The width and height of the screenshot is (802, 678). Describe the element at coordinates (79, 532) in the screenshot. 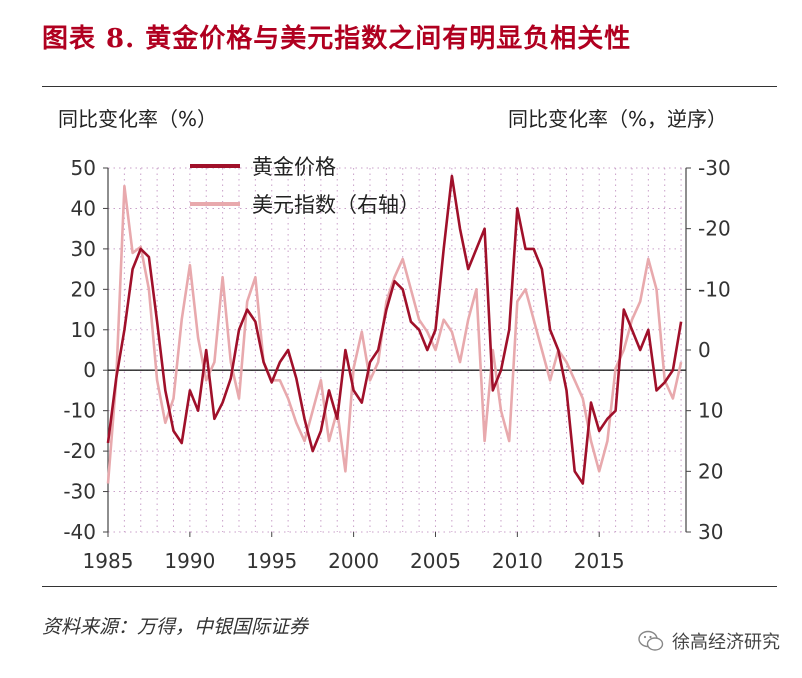

I see `left-tick-label: -40` at that location.